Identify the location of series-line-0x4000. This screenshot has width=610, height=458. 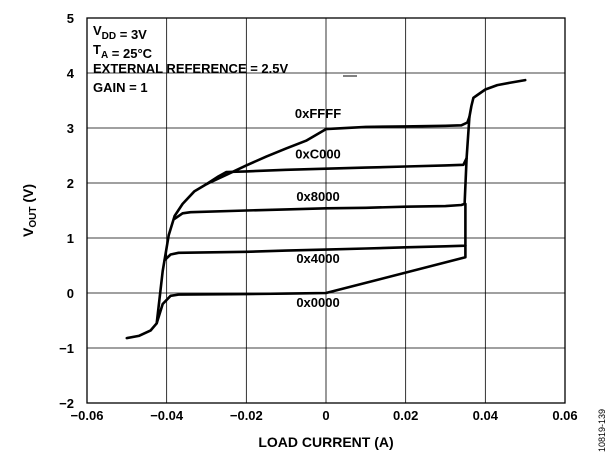
(315, 232).